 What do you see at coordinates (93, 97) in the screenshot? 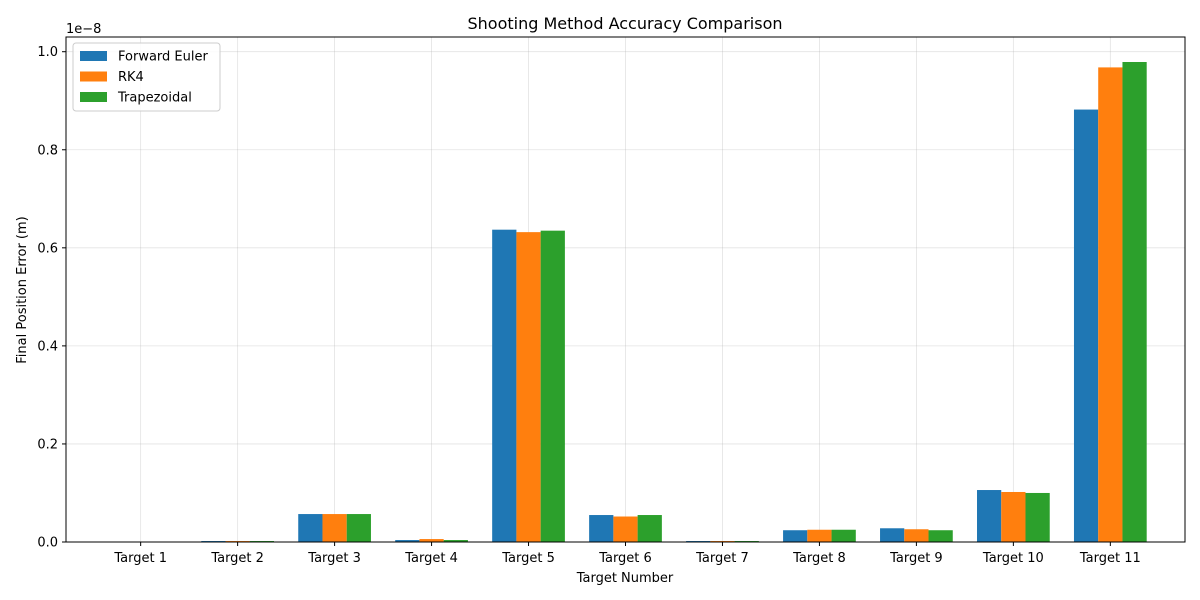
I see `legend-swatch-trapezoidal` at bounding box center [93, 97].